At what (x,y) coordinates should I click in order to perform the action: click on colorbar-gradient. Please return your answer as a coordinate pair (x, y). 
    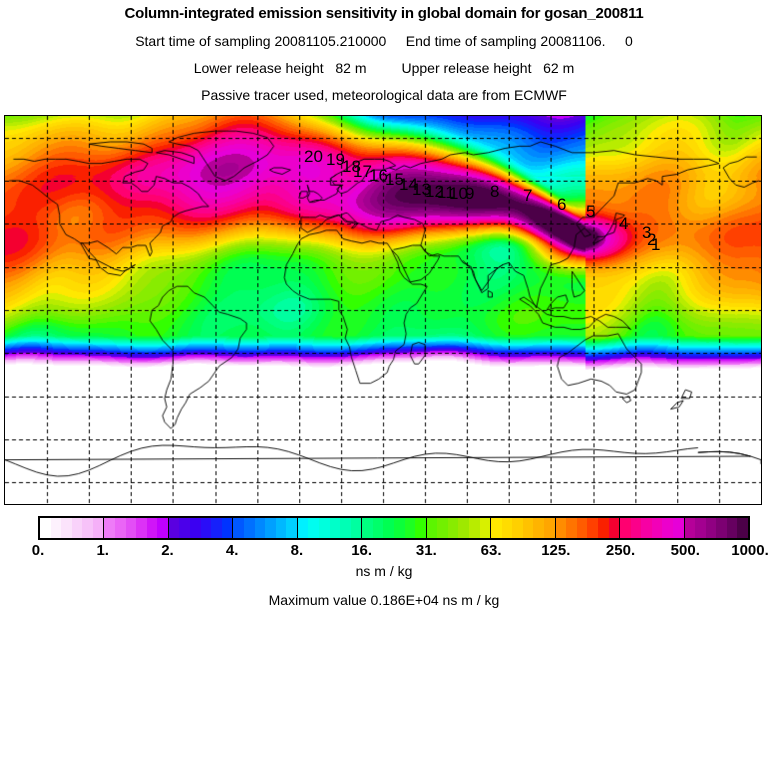
    Looking at the image, I should click on (394, 528).